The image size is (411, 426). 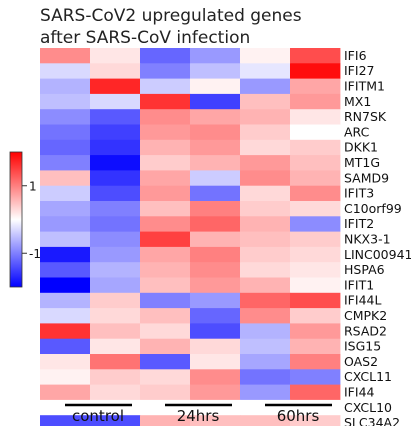 What do you see at coordinates (365, 116) in the screenshot?
I see `gene-label: RN7SK` at bounding box center [365, 116].